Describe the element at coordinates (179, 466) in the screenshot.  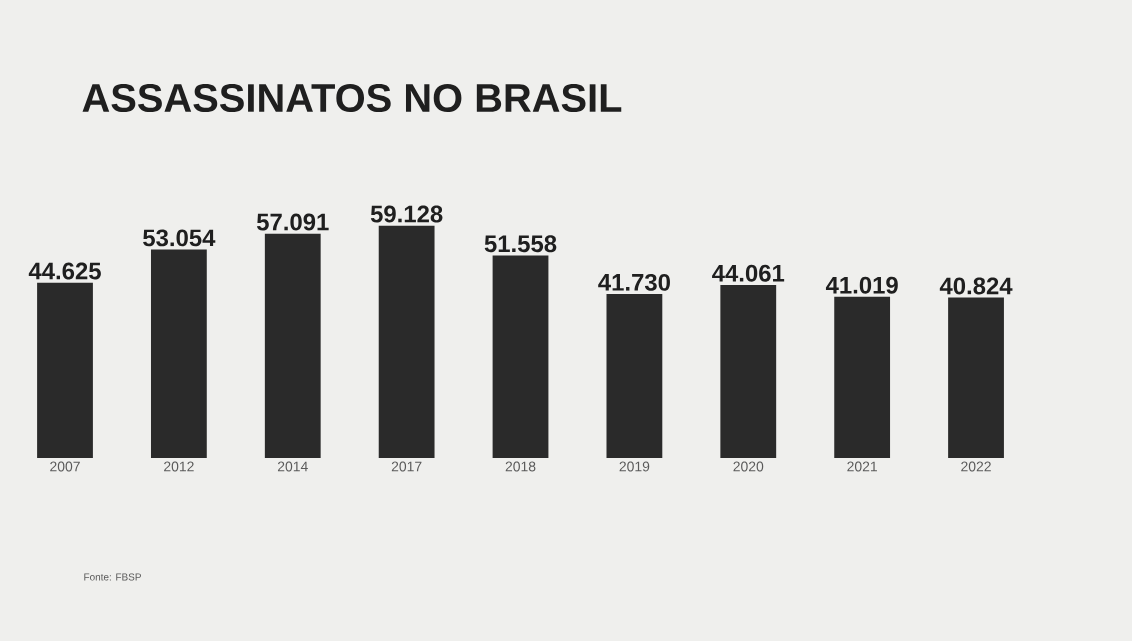
I see `x-tick-label: 2012` at that location.